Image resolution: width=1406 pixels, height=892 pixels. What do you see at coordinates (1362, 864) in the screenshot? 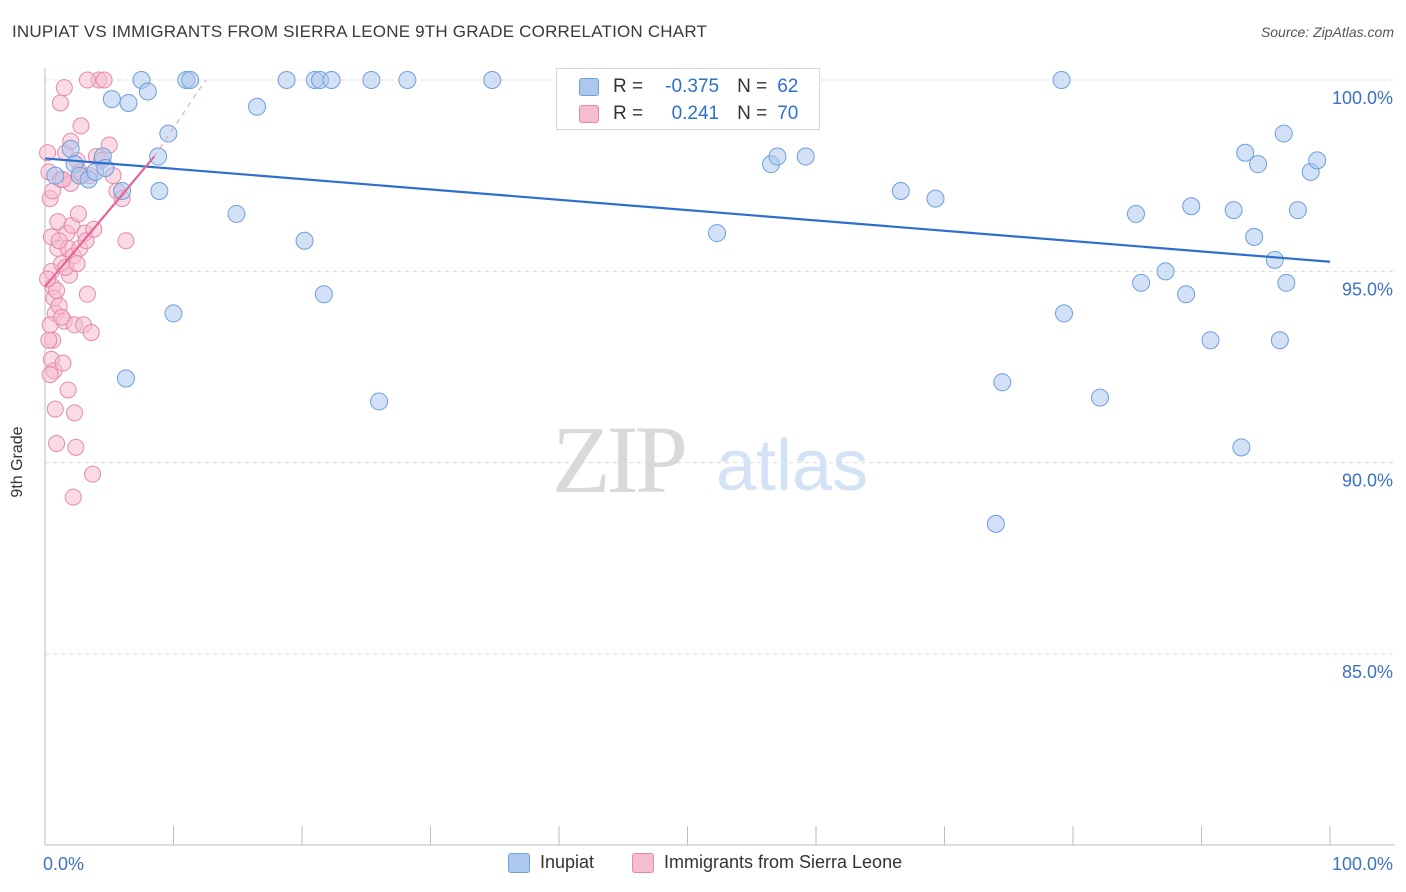
I see `x-tick-label-max: 100.0%` at bounding box center [1362, 864].